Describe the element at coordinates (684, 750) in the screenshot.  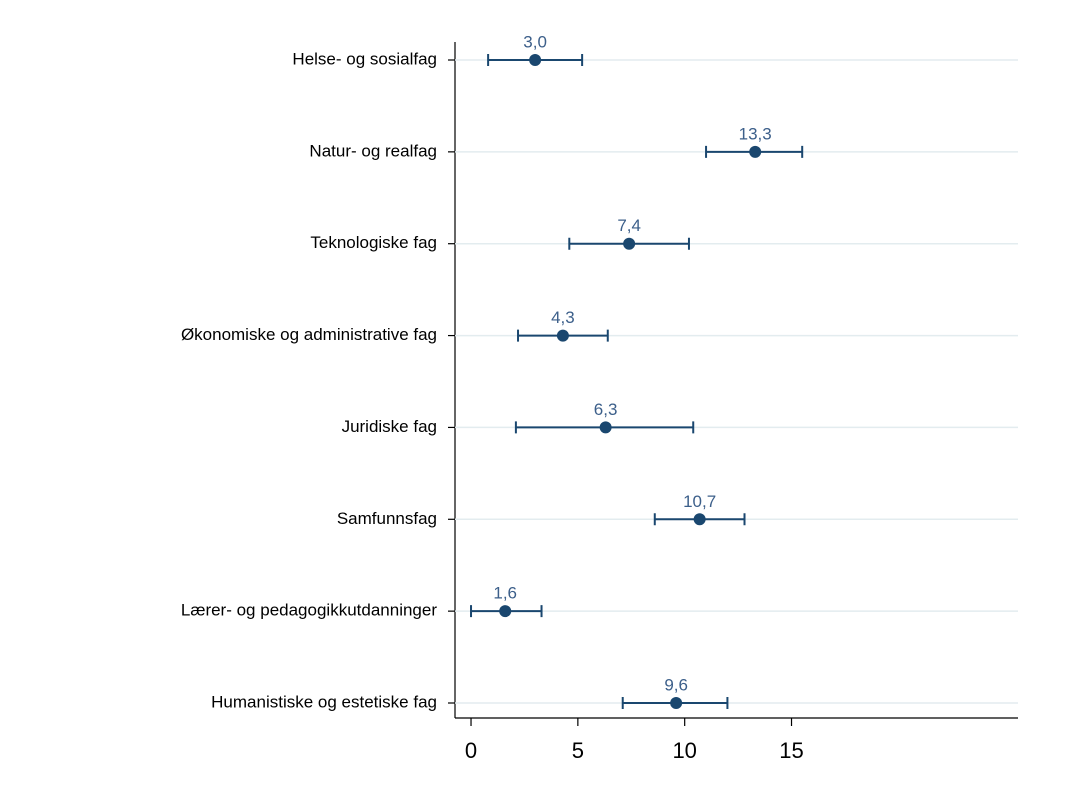
I see `x-tick-label: 10` at that location.